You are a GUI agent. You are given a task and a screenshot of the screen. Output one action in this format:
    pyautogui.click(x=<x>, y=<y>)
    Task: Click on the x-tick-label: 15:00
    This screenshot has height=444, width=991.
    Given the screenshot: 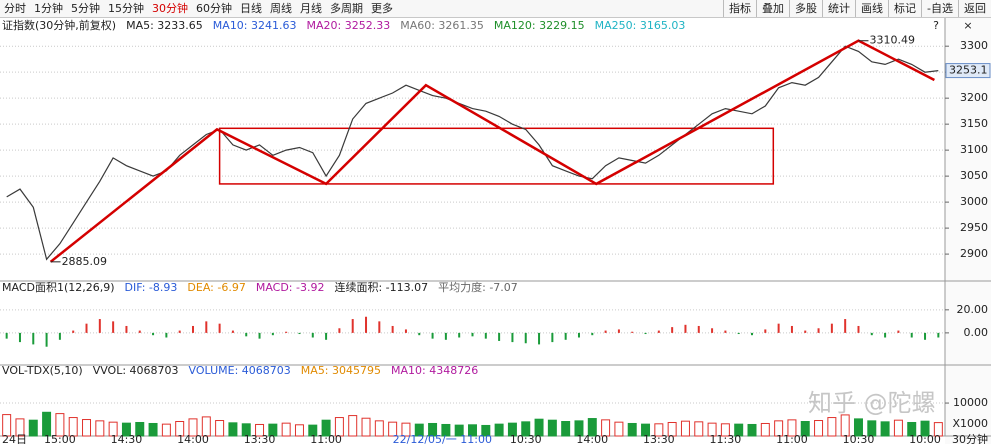 What is the action you would take?
    pyautogui.click(x=60, y=438)
    